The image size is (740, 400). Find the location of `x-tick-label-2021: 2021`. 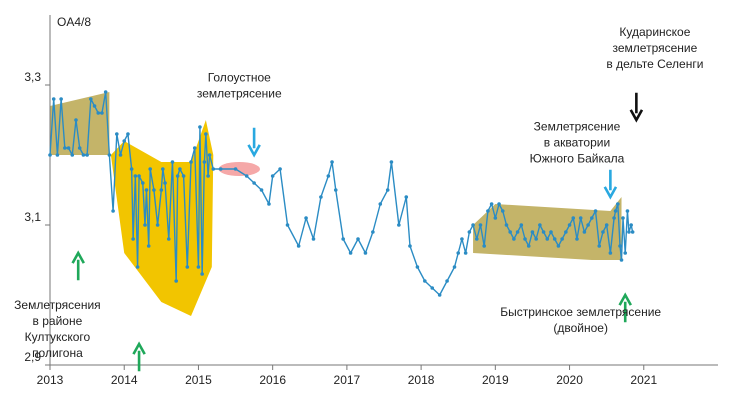

x-tick-label-2021: 2021 is located at coordinates (643, 380).